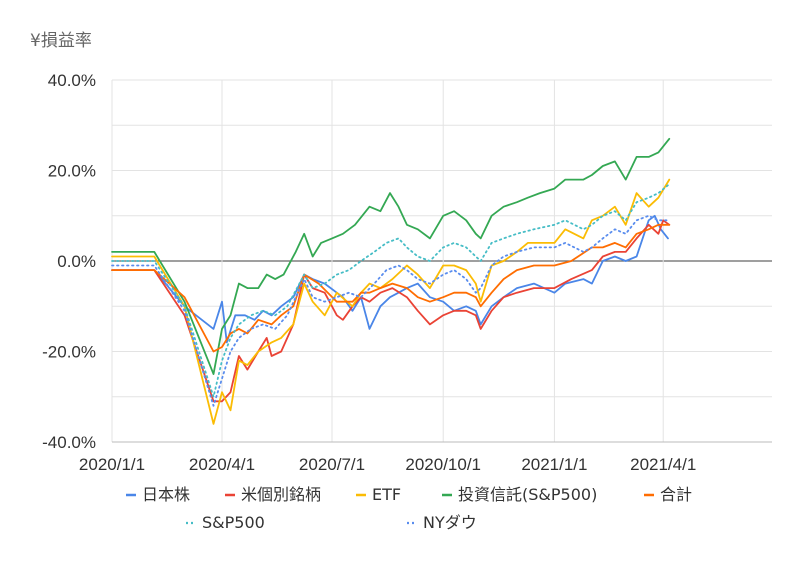 This screenshot has height=567, width=800. What do you see at coordinates (386, 494) in the screenshot?
I see `legend-label: ETF` at bounding box center [386, 494].